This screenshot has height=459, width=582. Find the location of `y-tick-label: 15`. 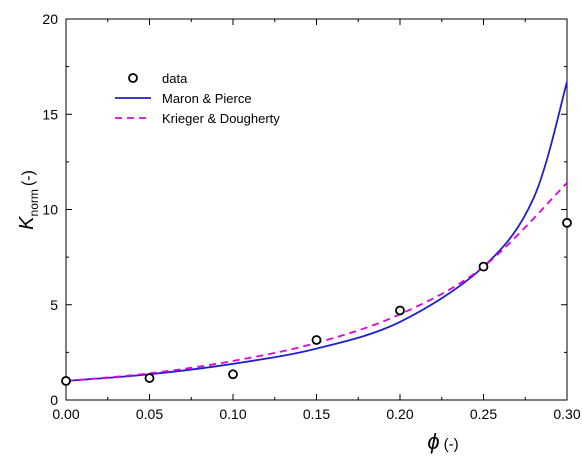

y-tick-label: 15 is located at coordinates (50, 114).